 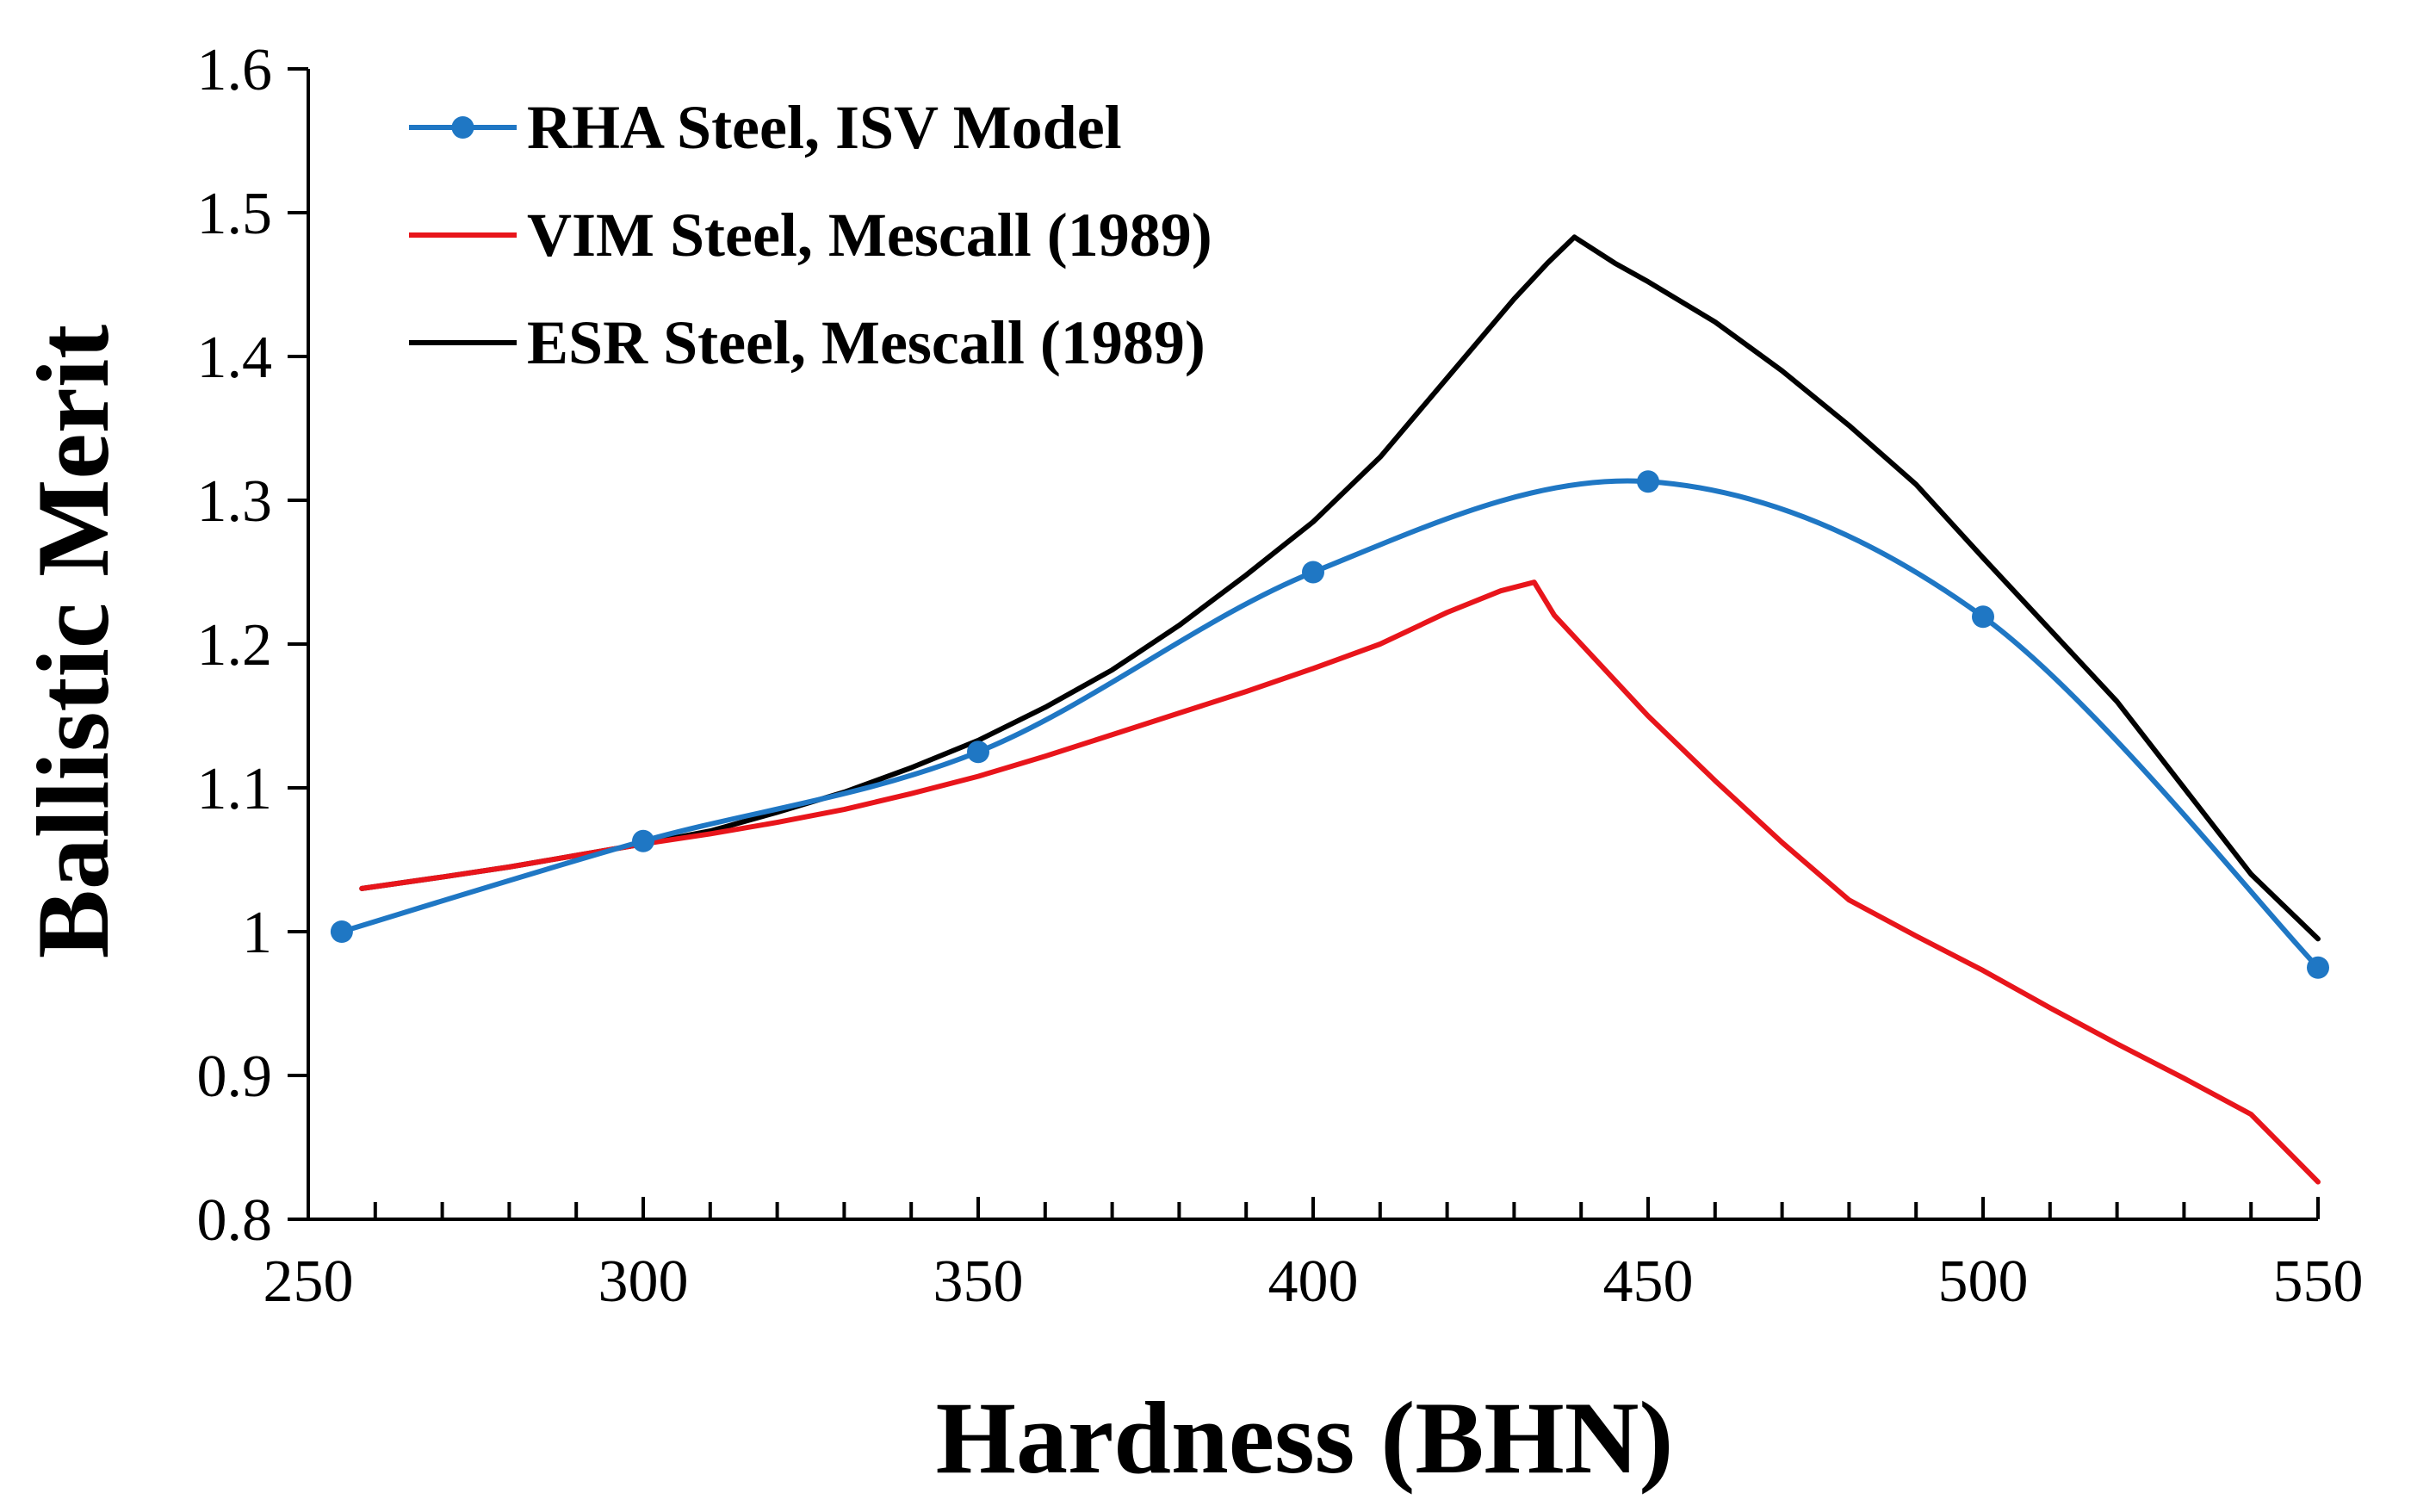 What do you see at coordinates (462, 128) in the screenshot?
I see `legend-marker` at bounding box center [462, 128].